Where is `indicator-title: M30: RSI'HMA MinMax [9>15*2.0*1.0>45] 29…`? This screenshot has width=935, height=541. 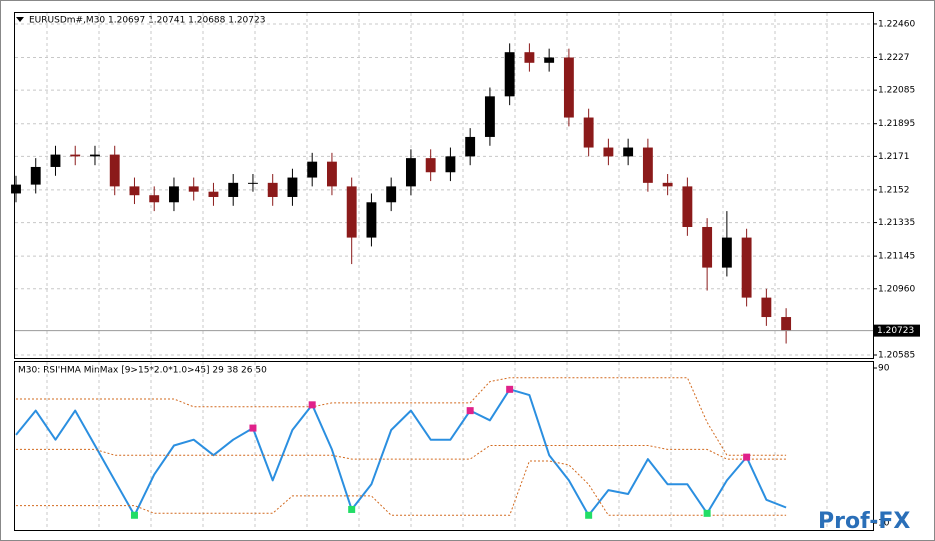
indicator-title: M30: RSI'HMA MinMax [9>15*2.0*1.0>45] 29… is located at coordinates (142, 371).